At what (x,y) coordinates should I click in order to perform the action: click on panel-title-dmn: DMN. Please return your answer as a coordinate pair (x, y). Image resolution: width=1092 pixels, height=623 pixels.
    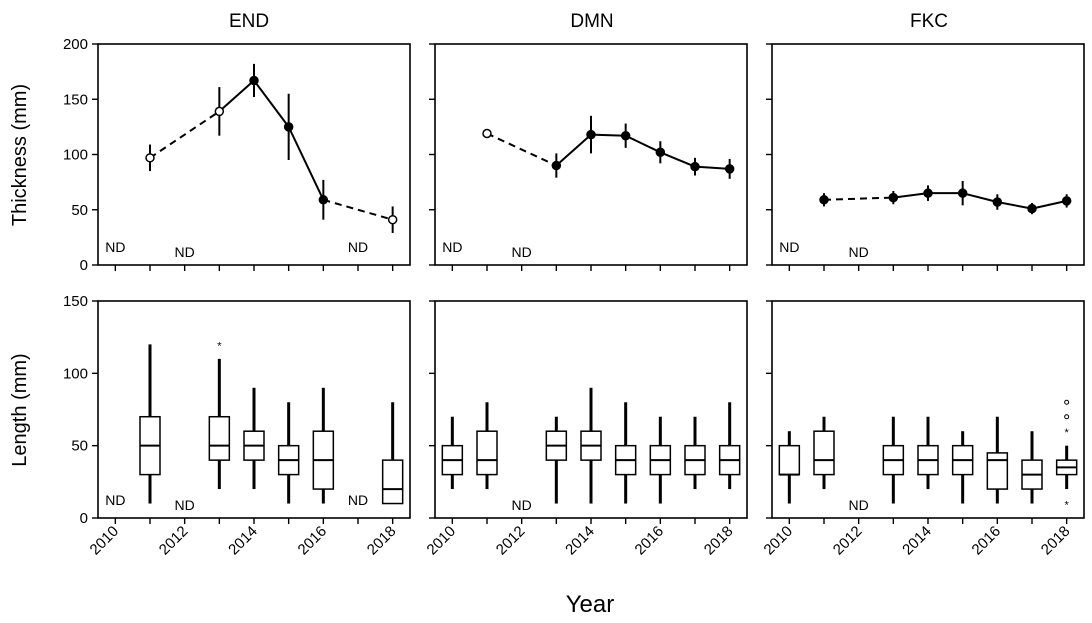
    Looking at the image, I should click on (591, 21).